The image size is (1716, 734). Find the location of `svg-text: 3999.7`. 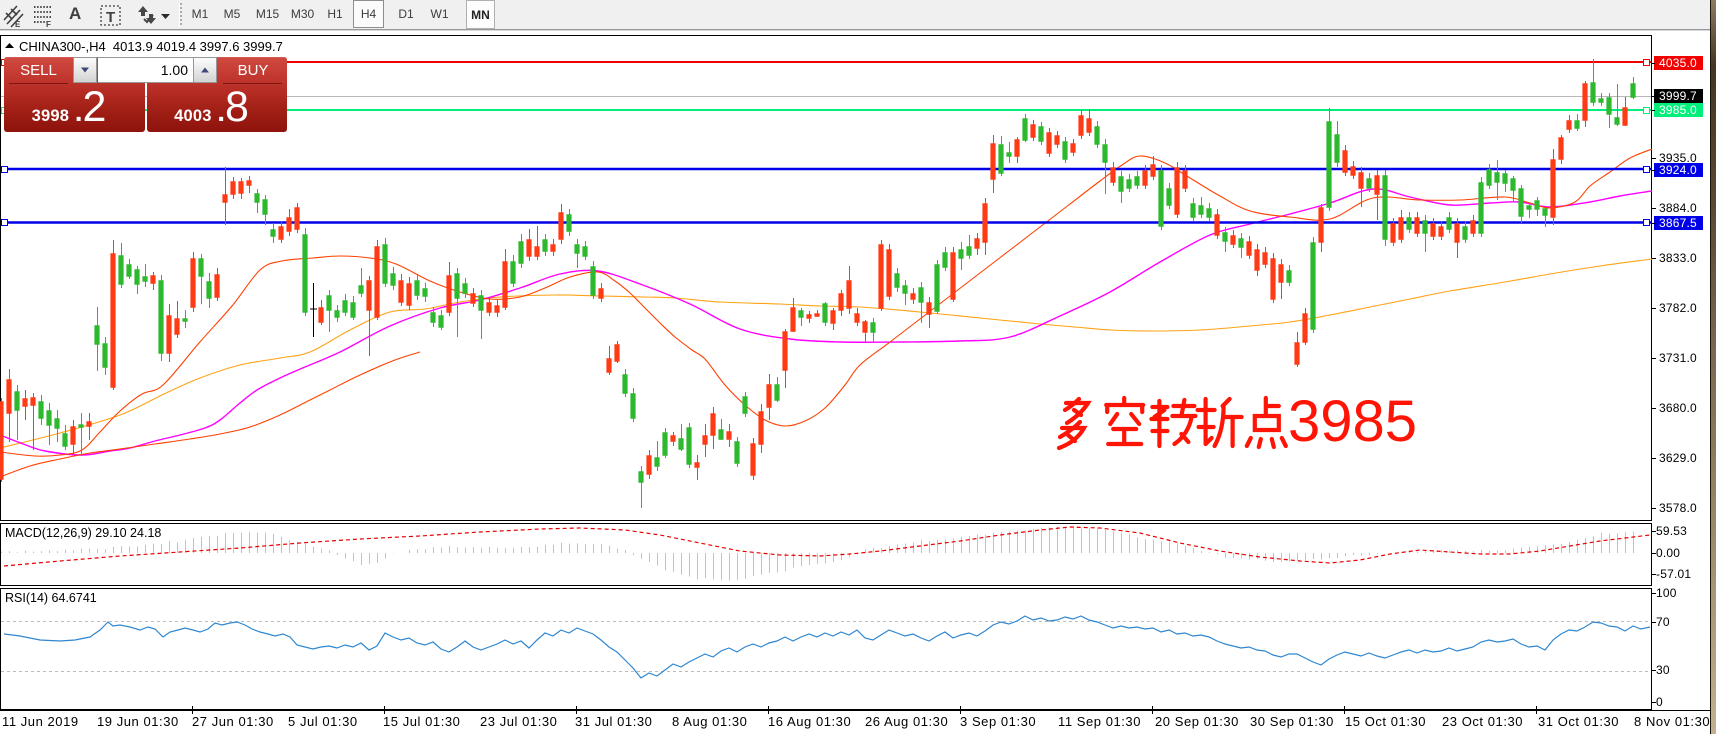

svg-text: 3999.7 is located at coordinates (1678, 96).